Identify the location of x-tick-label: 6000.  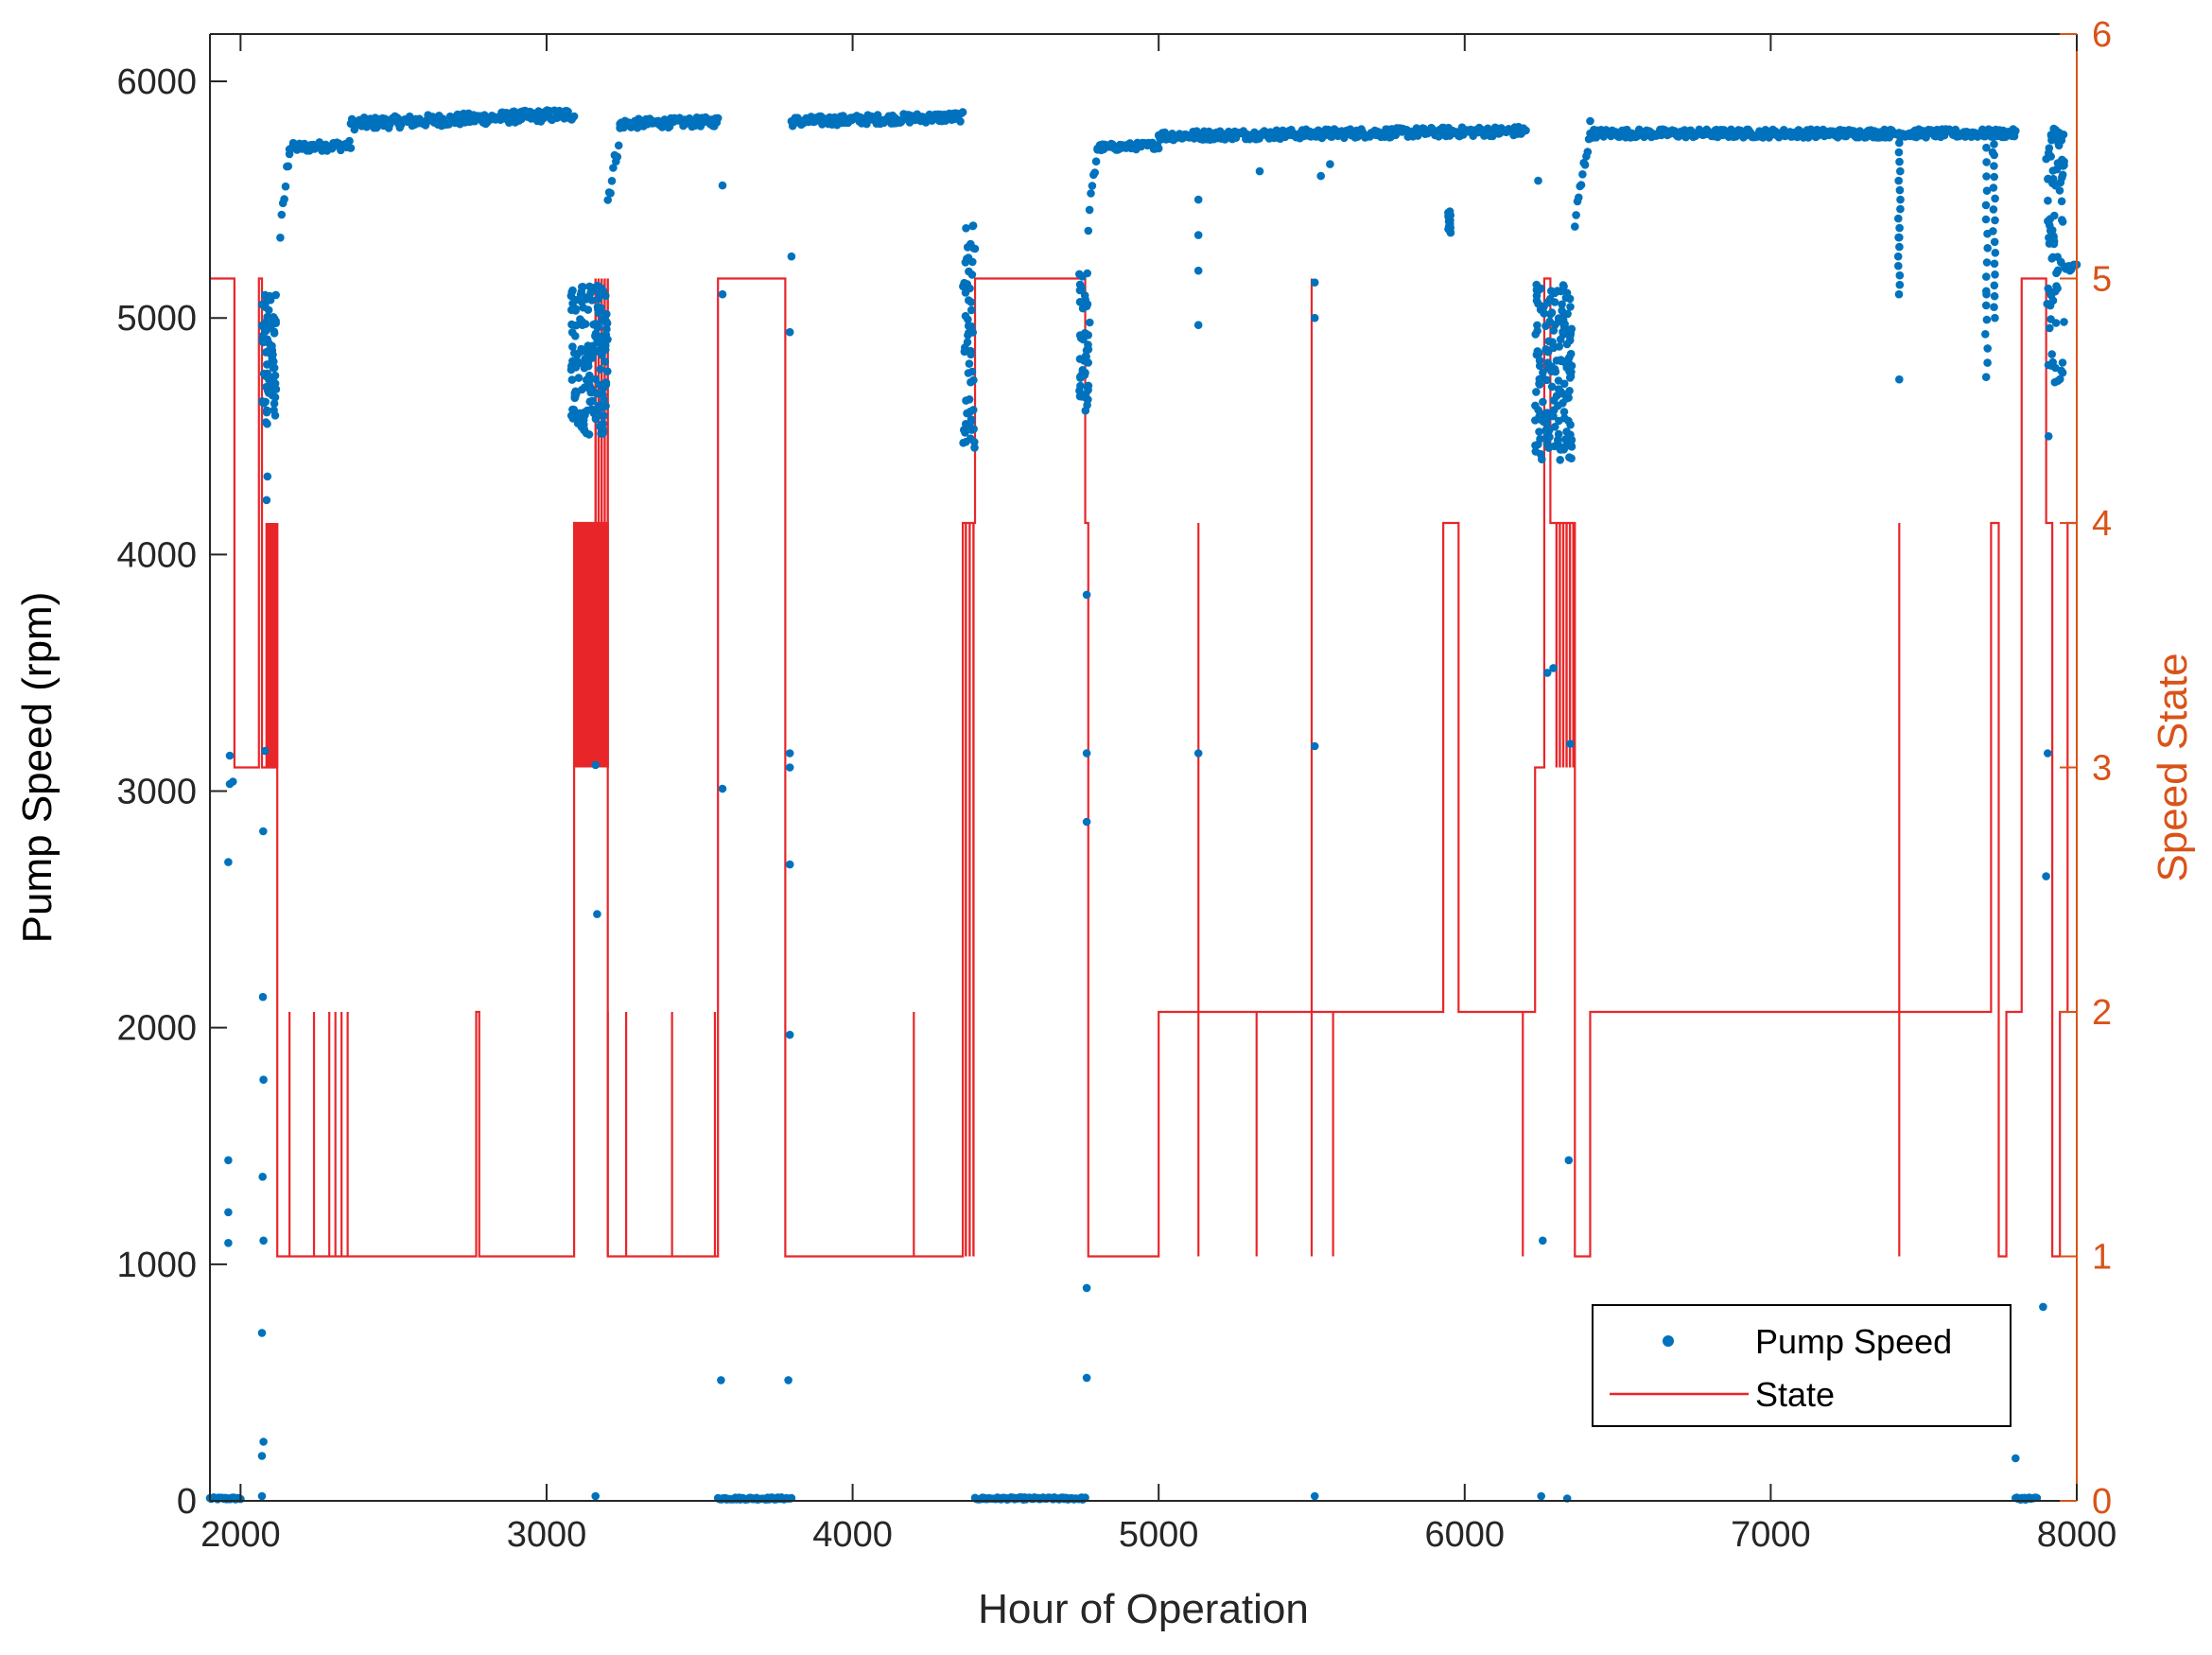
(1465, 1535).